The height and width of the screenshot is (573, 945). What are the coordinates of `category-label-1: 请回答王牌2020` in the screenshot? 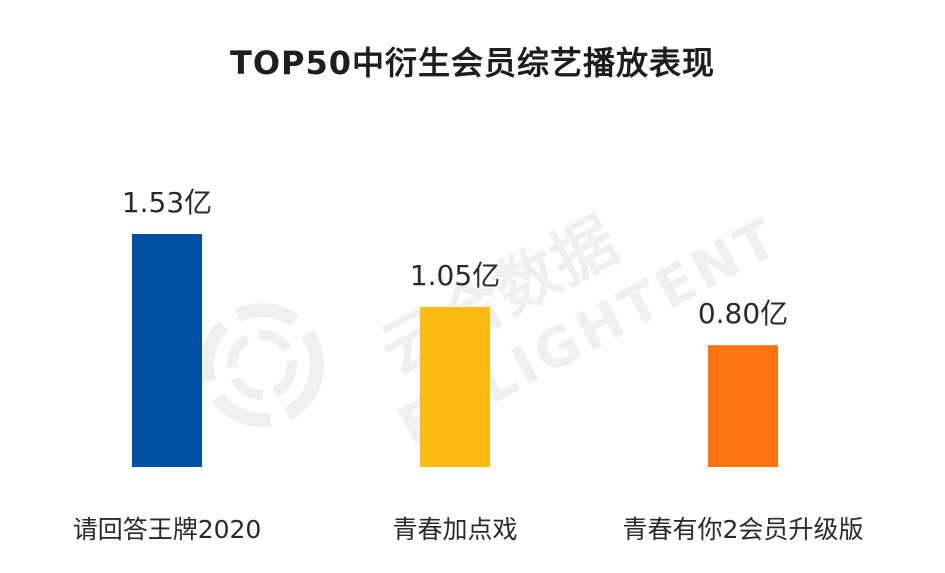 It's located at (167, 529).